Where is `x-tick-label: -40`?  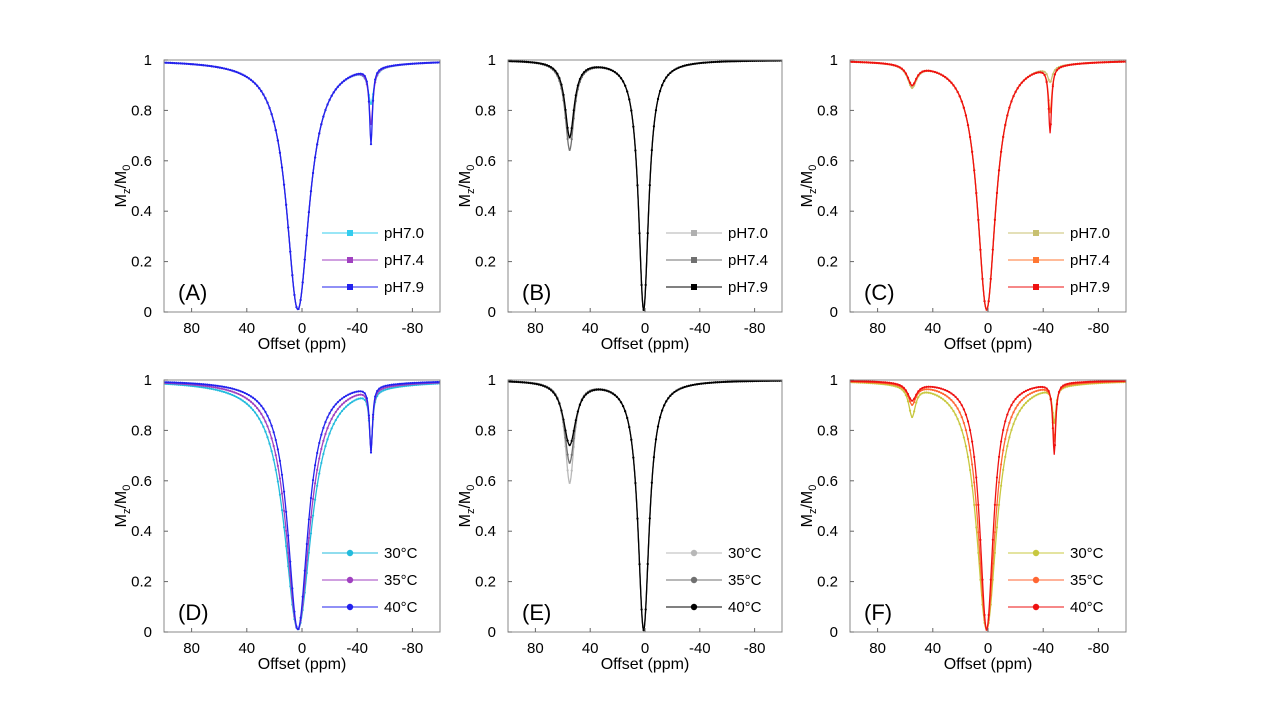 x-tick-label: -40 is located at coordinates (700, 328).